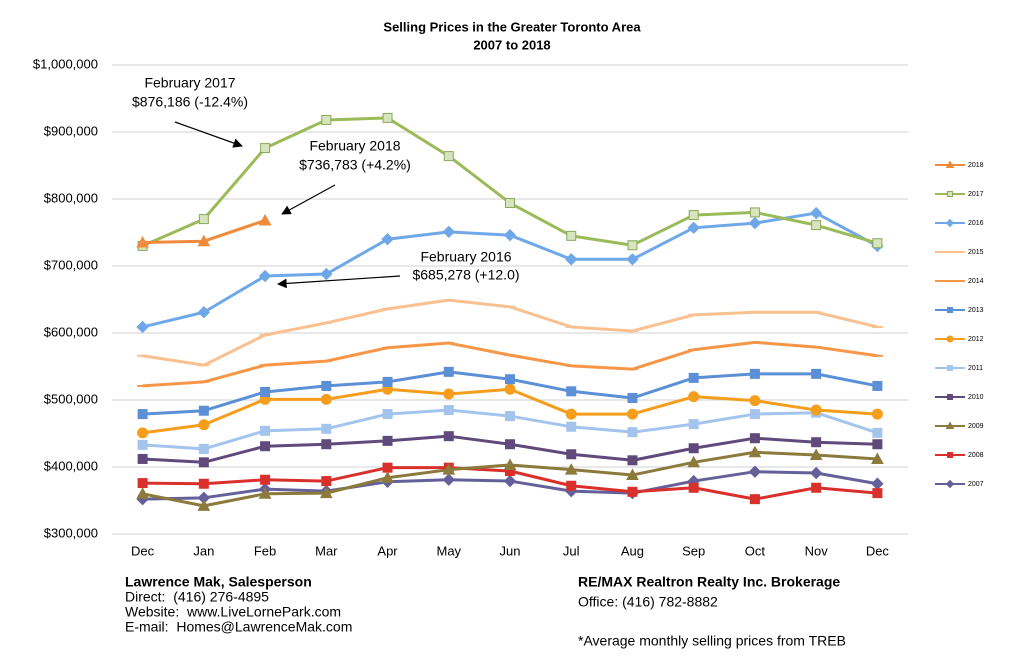 The width and height of the screenshot is (1024, 661). I want to click on legend-label: 2017, so click(976, 194).